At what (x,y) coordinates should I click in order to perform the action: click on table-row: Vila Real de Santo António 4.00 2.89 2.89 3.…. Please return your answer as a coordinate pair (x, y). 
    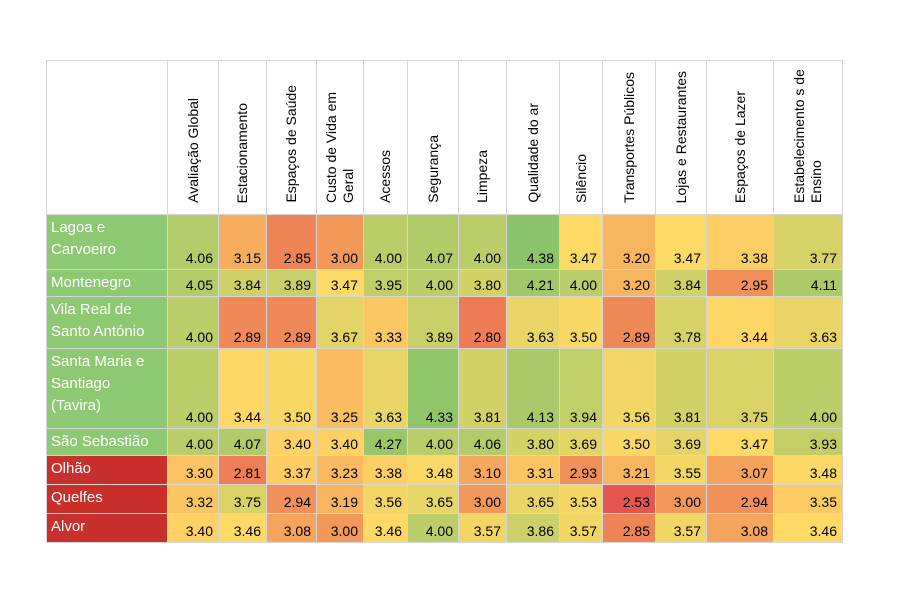
    Looking at the image, I should click on (444, 322).